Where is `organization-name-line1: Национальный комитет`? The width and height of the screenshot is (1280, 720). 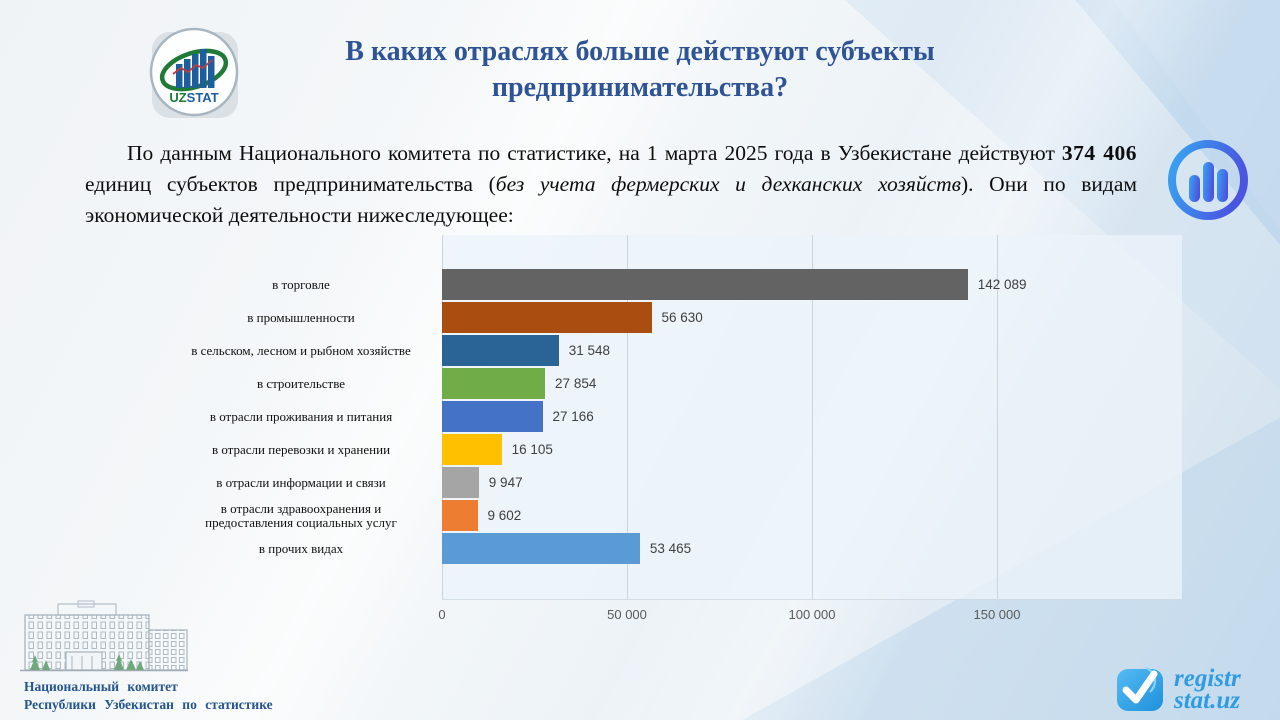
organization-name-line1: Национальный комитет is located at coordinates (101, 686).